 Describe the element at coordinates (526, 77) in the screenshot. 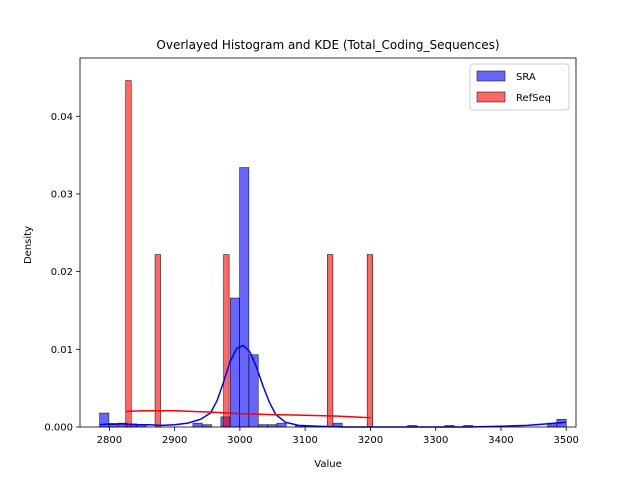

I see `legend-label-sra: SRA` at that location.